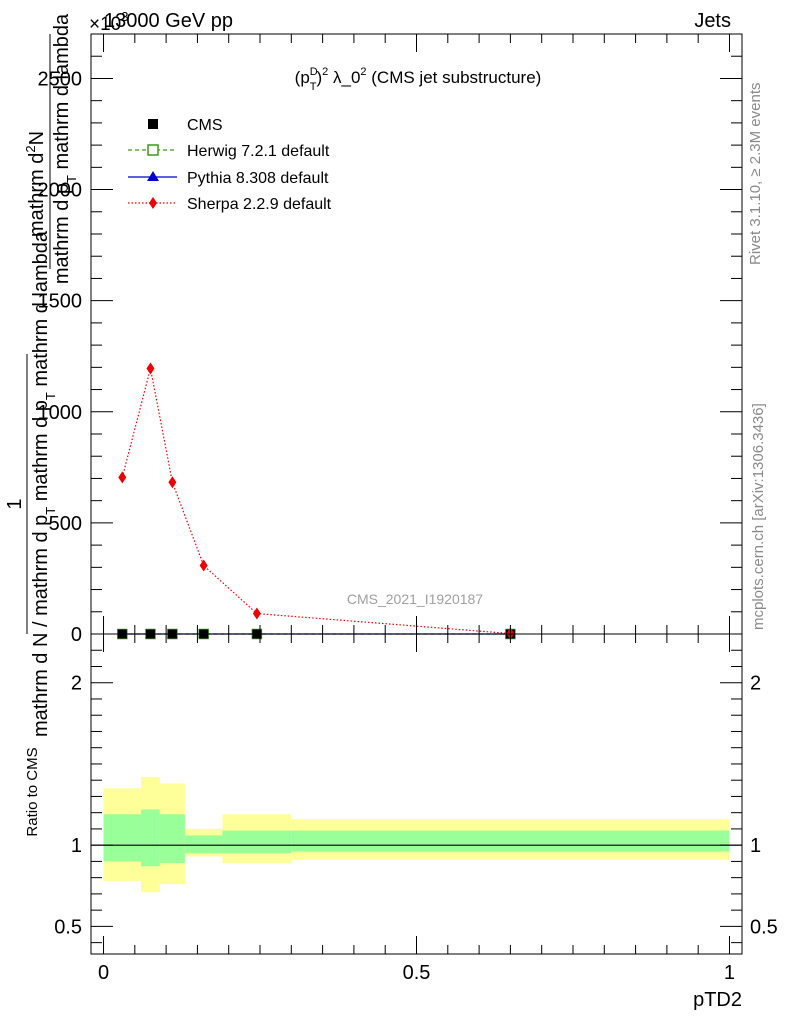  I want to click on xtick-label-0: 0, so click(103, 973).